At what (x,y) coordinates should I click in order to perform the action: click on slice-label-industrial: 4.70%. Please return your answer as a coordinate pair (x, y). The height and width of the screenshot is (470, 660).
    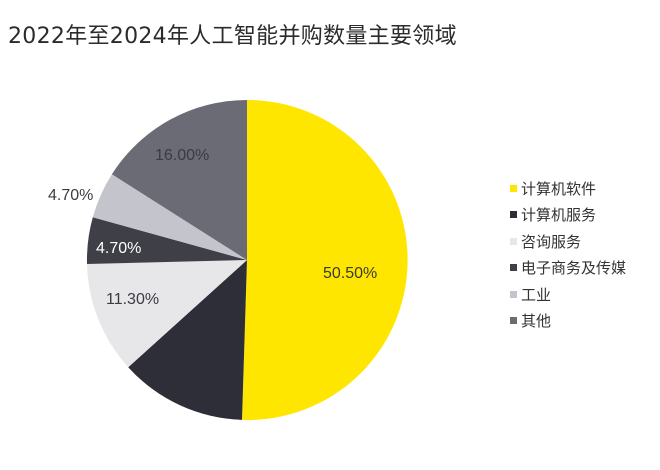
    Looking at the image, I should click on (70, 195).